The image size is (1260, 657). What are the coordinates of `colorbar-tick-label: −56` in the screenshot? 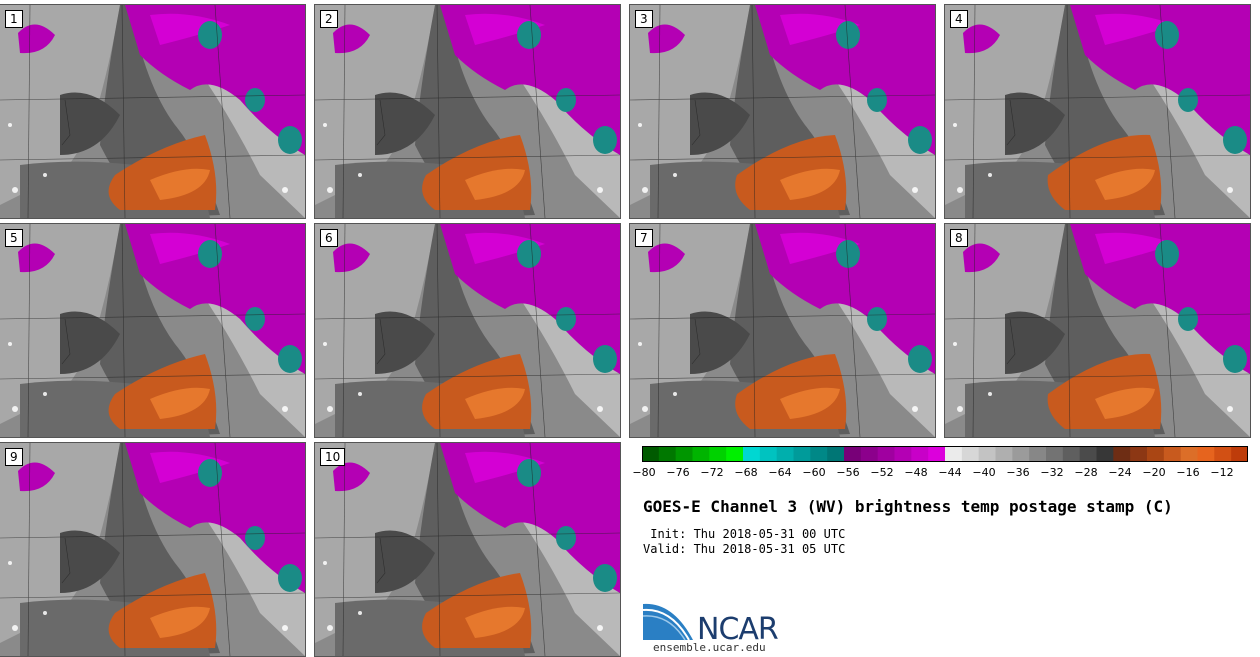 It's located at (848, 472).